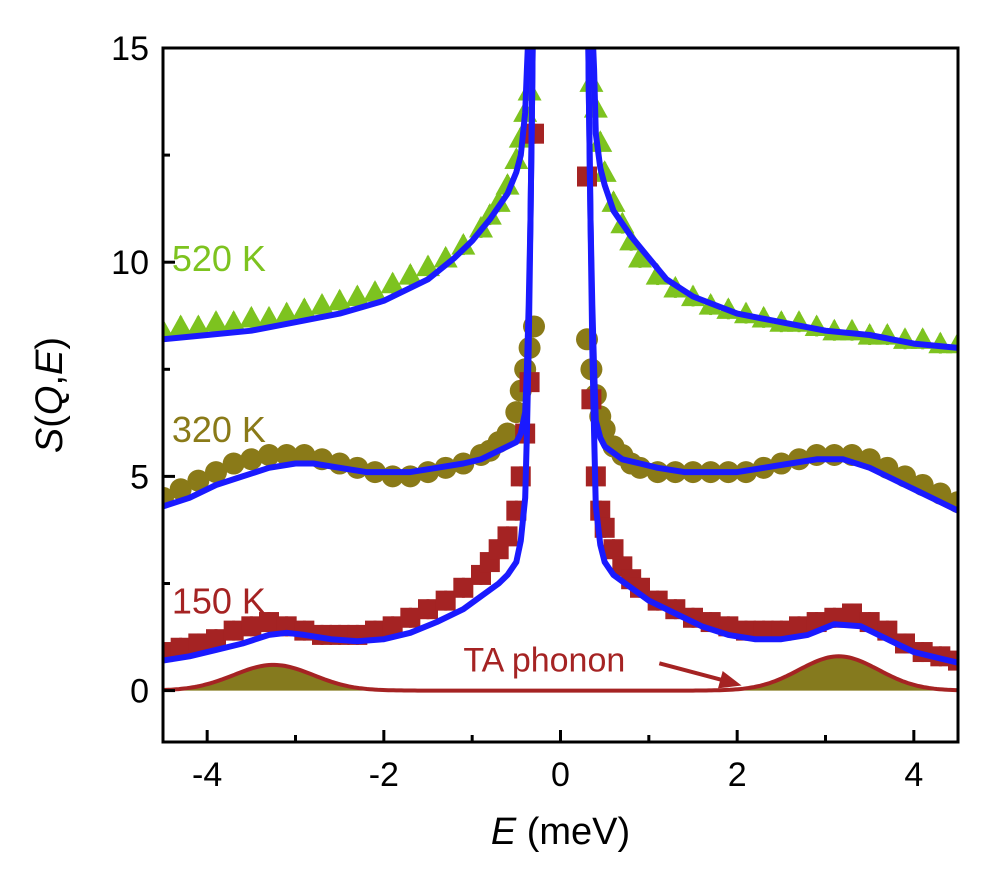 The image size is (996, 874). Describe the element at coordinates (913, 775) in the screenshot. I see `x-tick-label: 4` at that location.